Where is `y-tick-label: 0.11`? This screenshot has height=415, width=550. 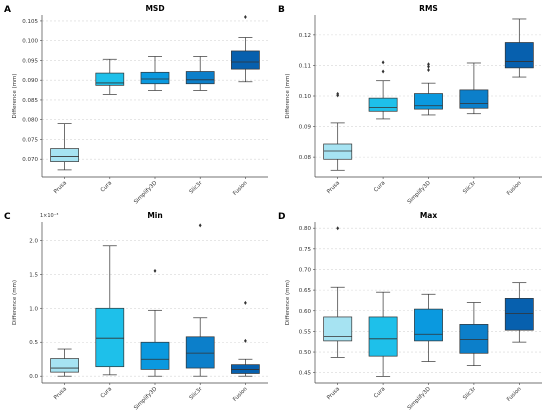
y-tick-label: 0.11 is located at coordinates (305, 66).